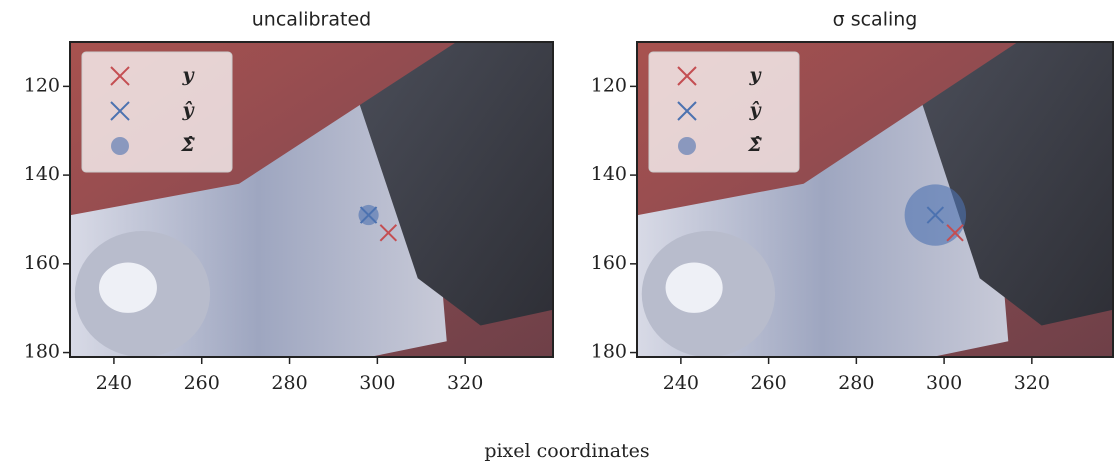 This screenshot has width=1115, height=465. What do you see at coordinates (875, 20) in the screenshot?
I see `panel-title: σ scaling` at bounding box center [875, 20].